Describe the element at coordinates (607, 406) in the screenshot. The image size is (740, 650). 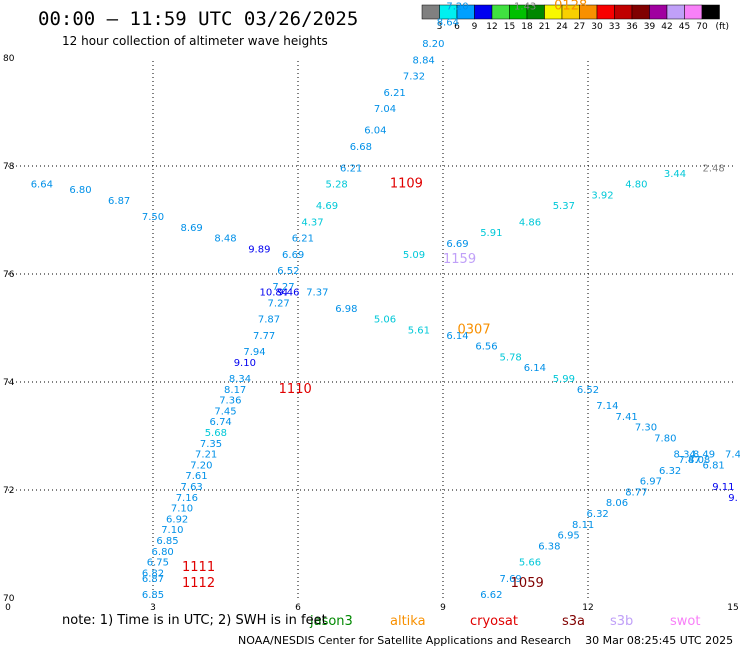
I see `wave-height-value: 7.14` at that location.